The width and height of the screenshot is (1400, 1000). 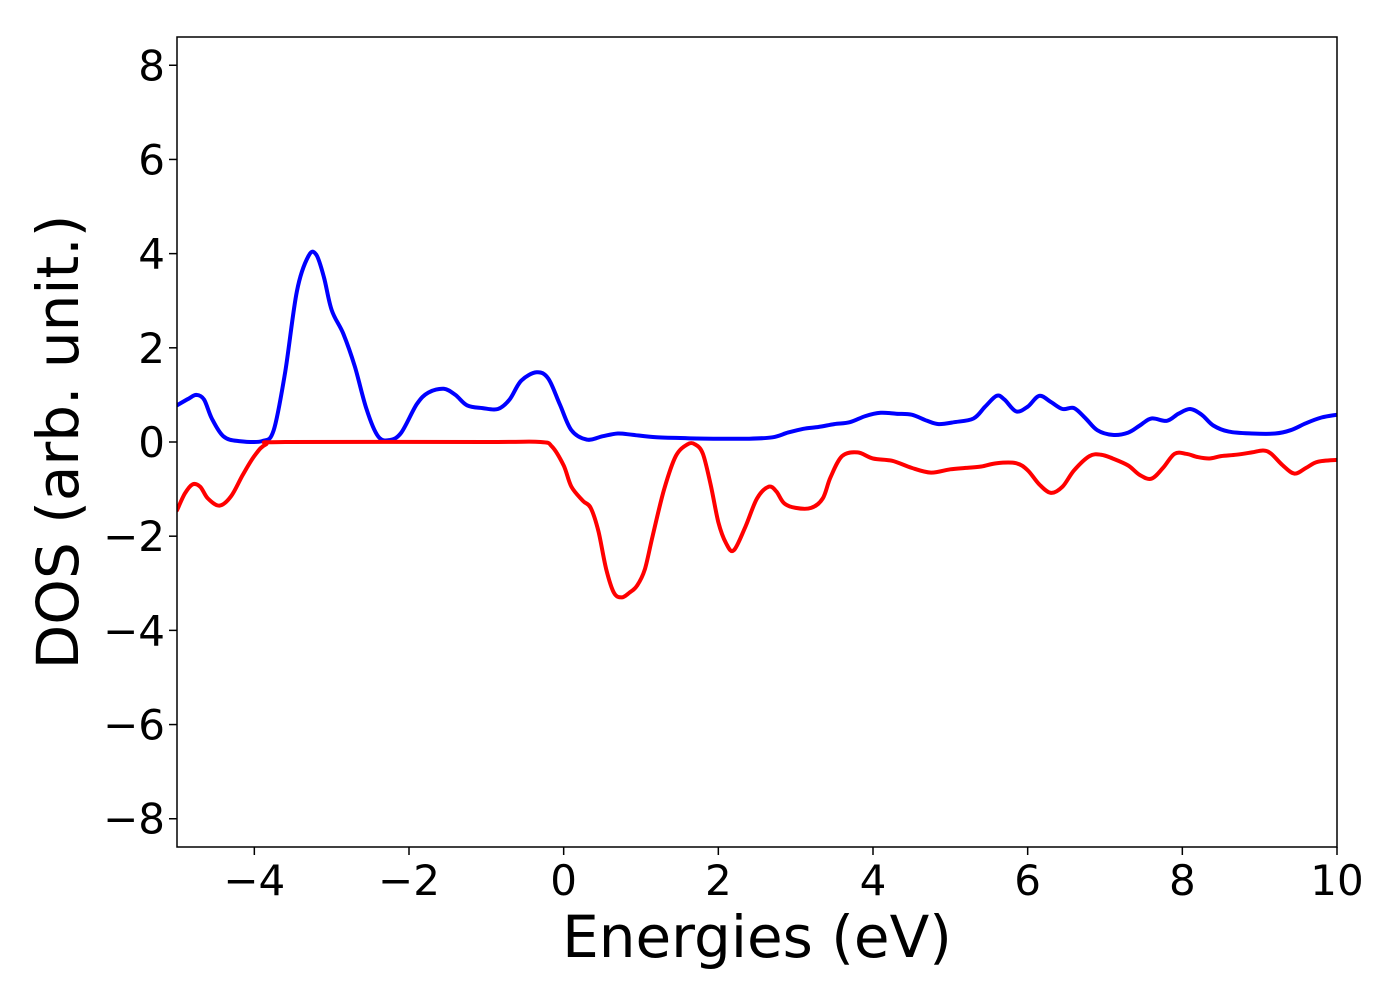 I want to click on x-tick-label: −4, so click(x=254, y=880).